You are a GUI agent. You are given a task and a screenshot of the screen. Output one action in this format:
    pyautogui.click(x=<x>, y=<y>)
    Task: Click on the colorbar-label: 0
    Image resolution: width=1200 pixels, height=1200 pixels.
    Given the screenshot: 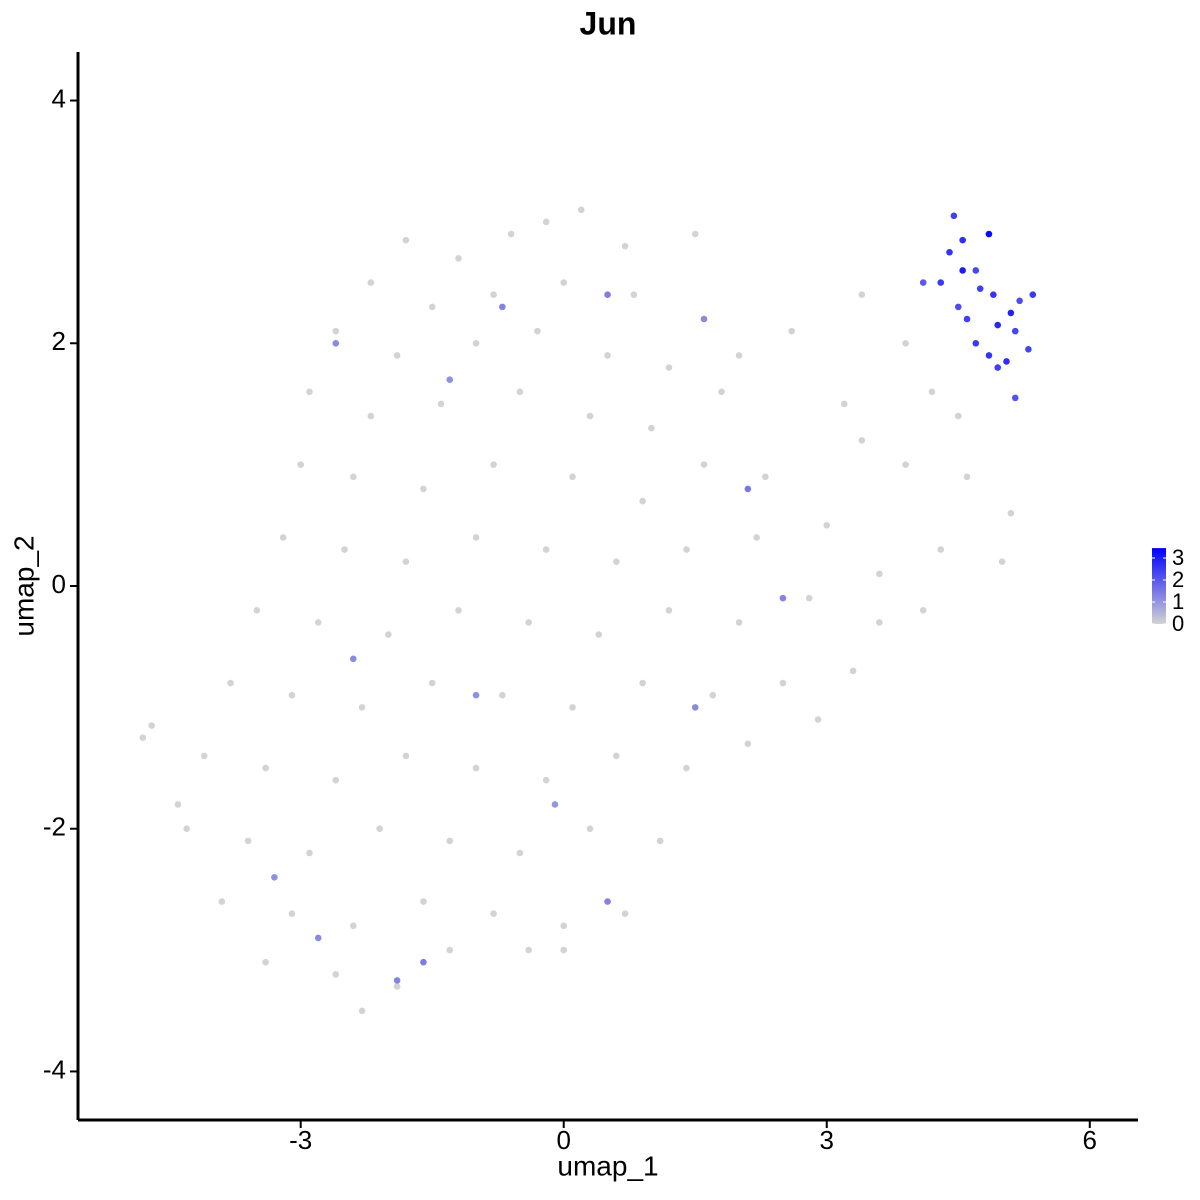 What is the action you would take?
    pyautogui.click(x=1178, y=623)
    